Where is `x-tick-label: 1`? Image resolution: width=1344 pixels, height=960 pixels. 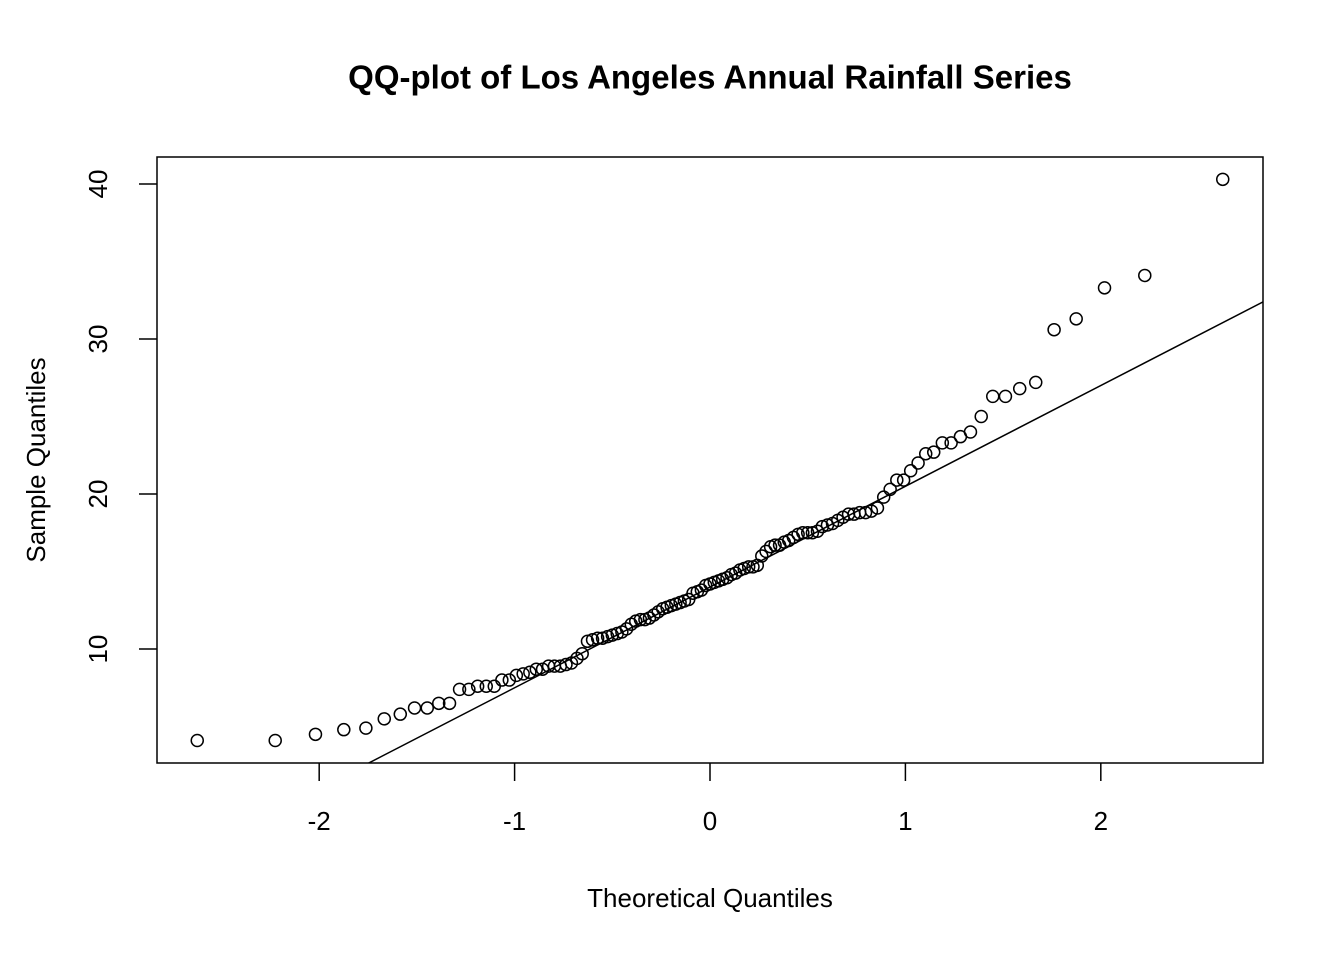 x-tick-label: 1 is located at coordinates (905, 821).